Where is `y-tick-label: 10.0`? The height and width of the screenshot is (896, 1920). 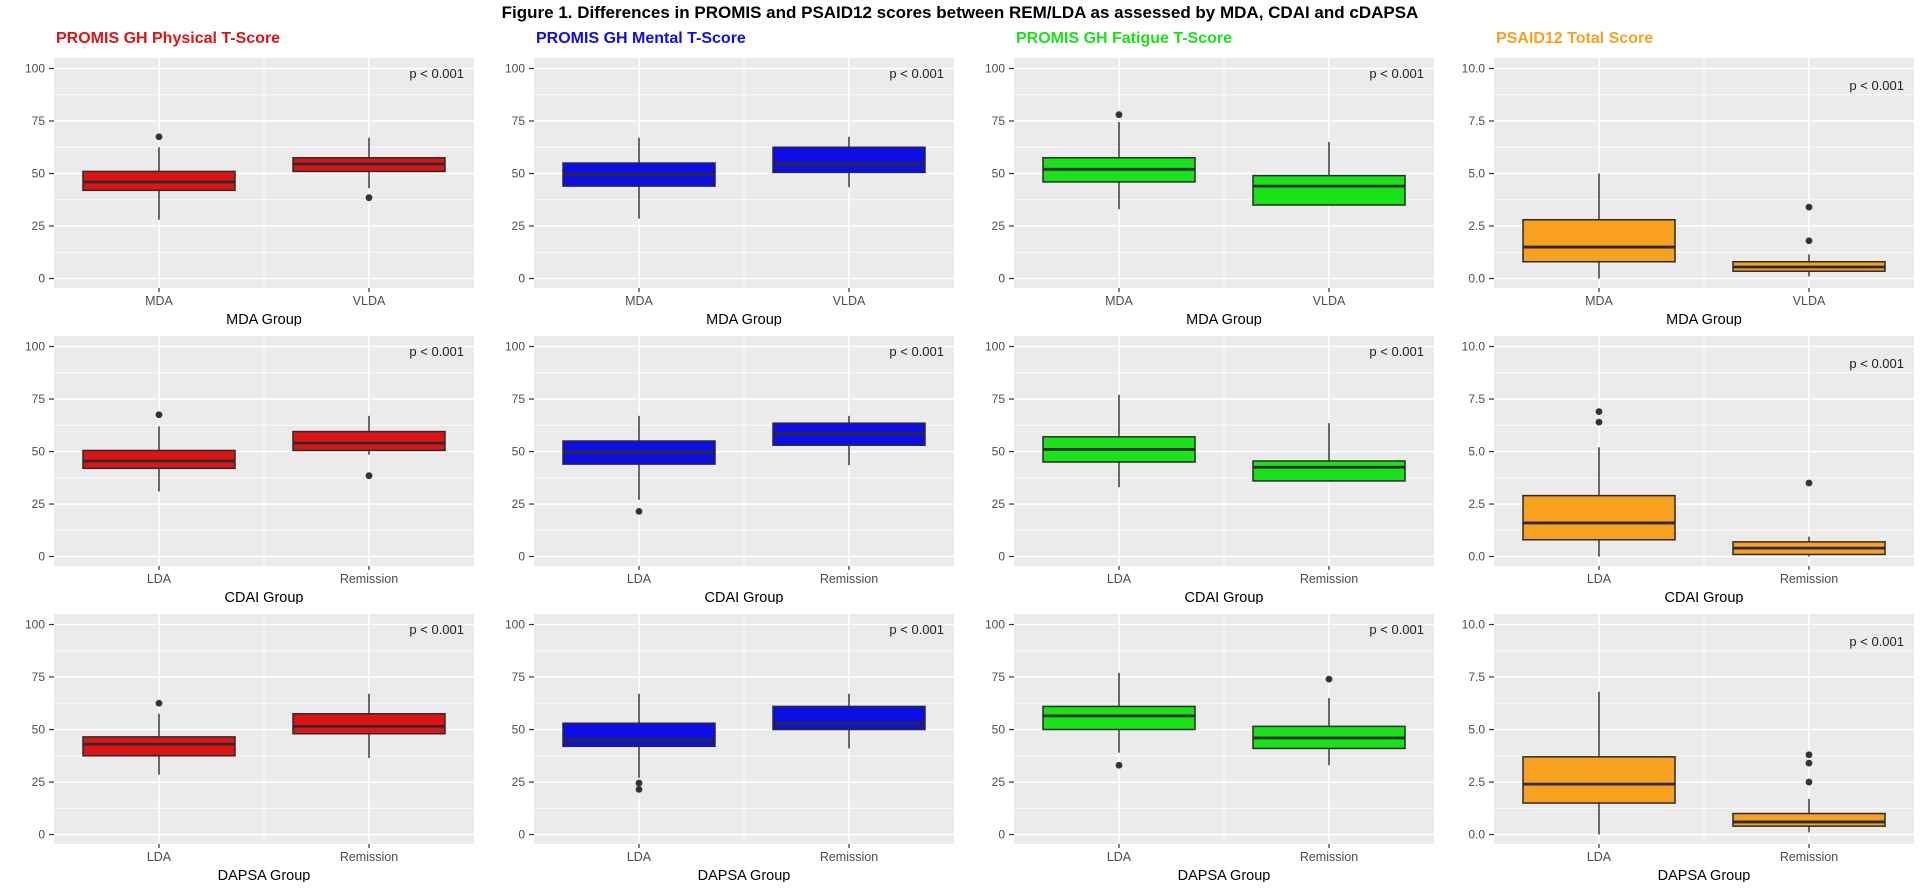 y-tick-label: 10.0 is located at coordinates (1474, 625).